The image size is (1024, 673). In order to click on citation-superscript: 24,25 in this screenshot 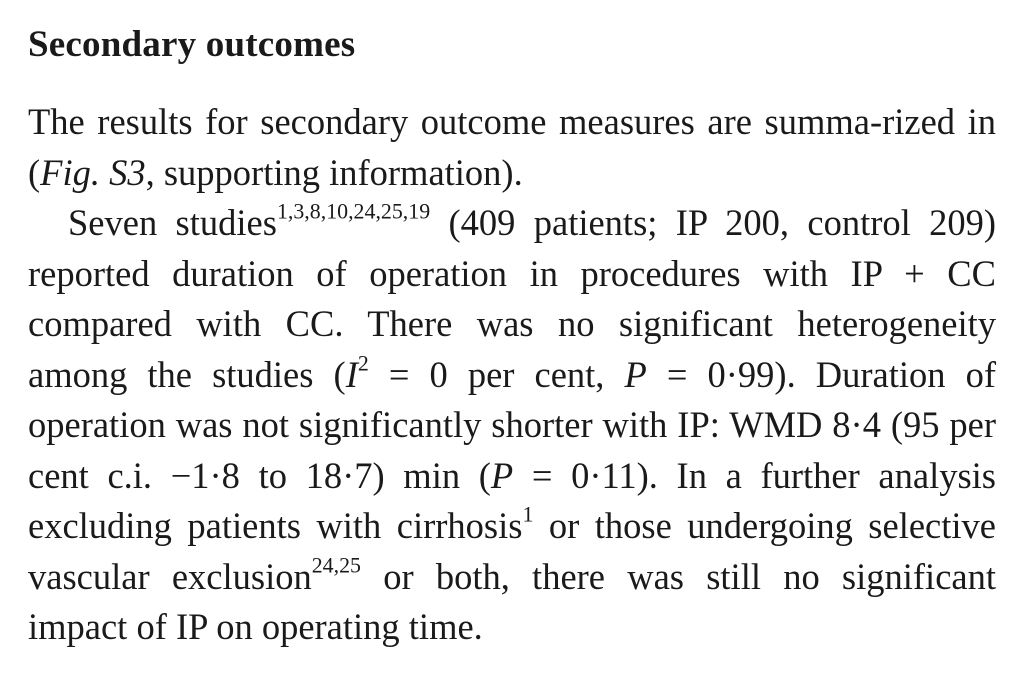, I will do `click(336, 565)`.